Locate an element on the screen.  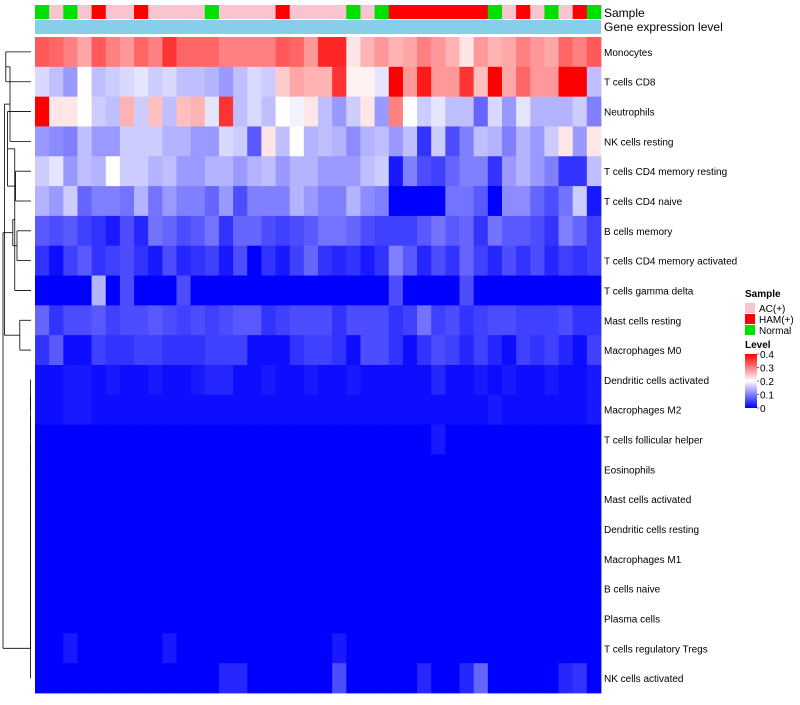
row-label: Plasma cells is located at coordinates (632, 619).